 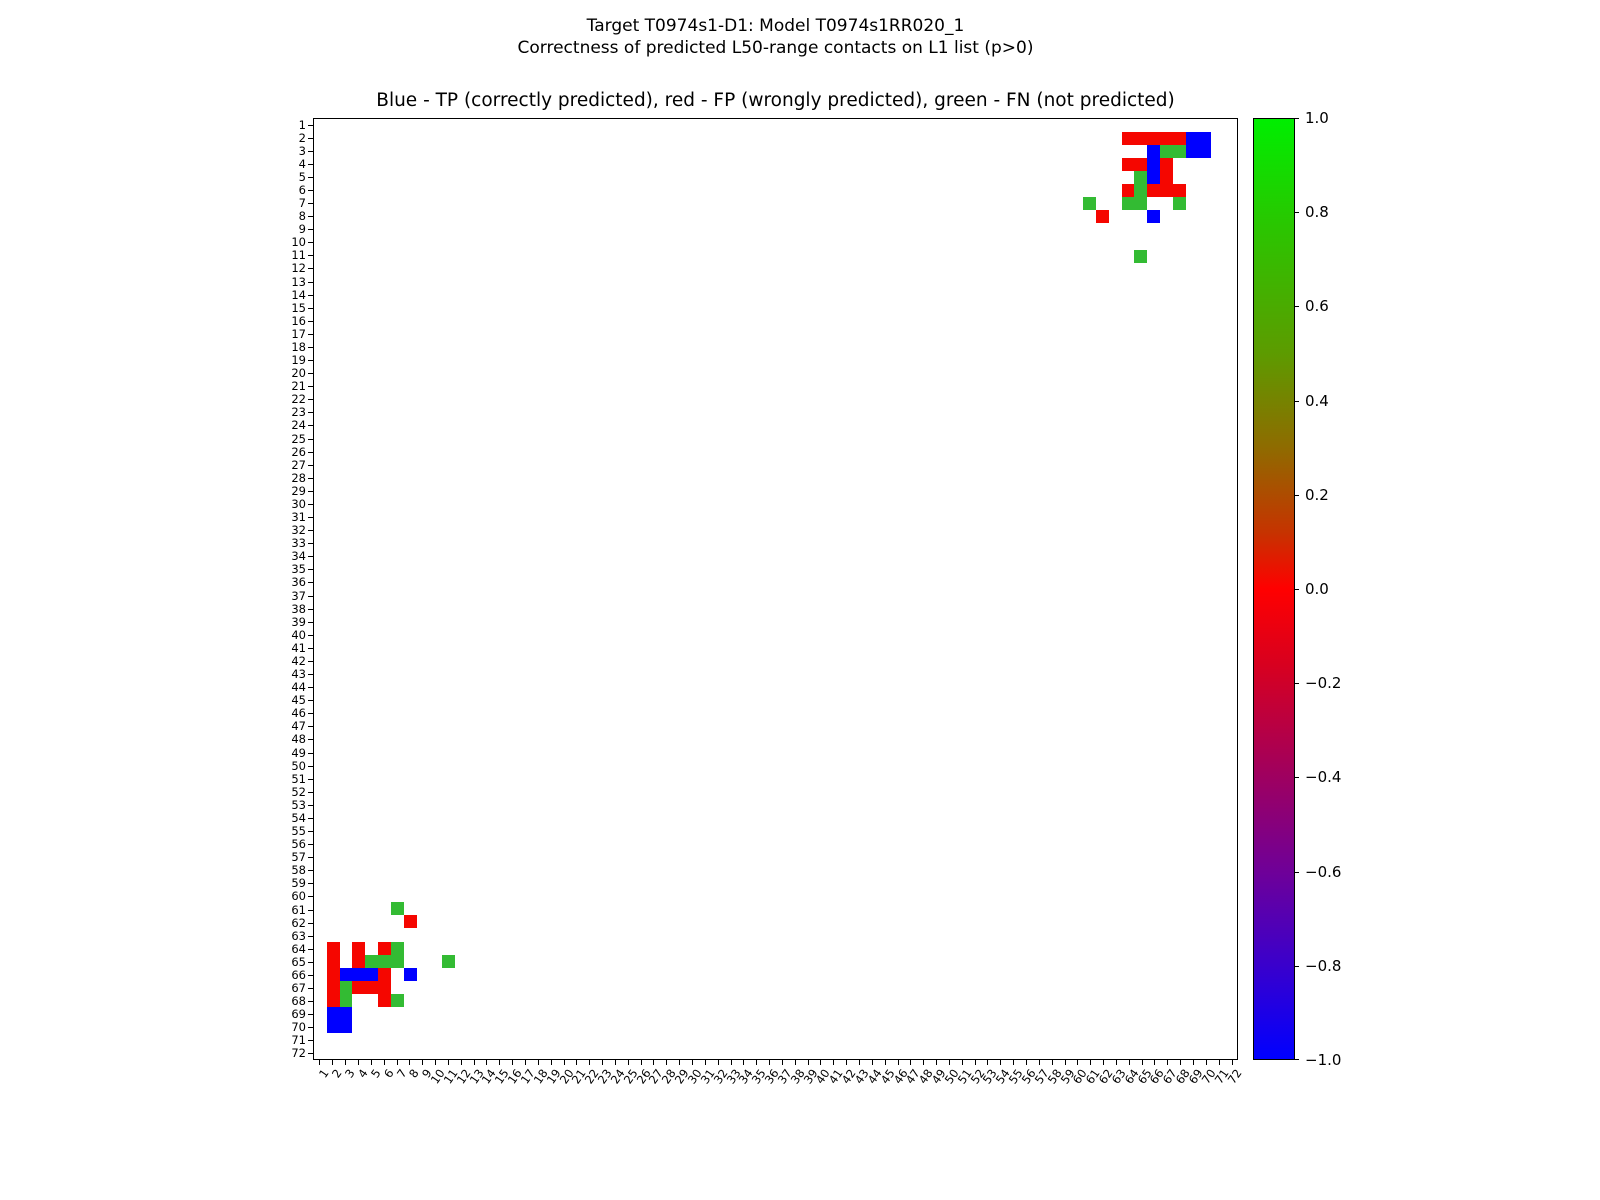 I want to click on y-tick-label: 20, so click(x=298, y=373).